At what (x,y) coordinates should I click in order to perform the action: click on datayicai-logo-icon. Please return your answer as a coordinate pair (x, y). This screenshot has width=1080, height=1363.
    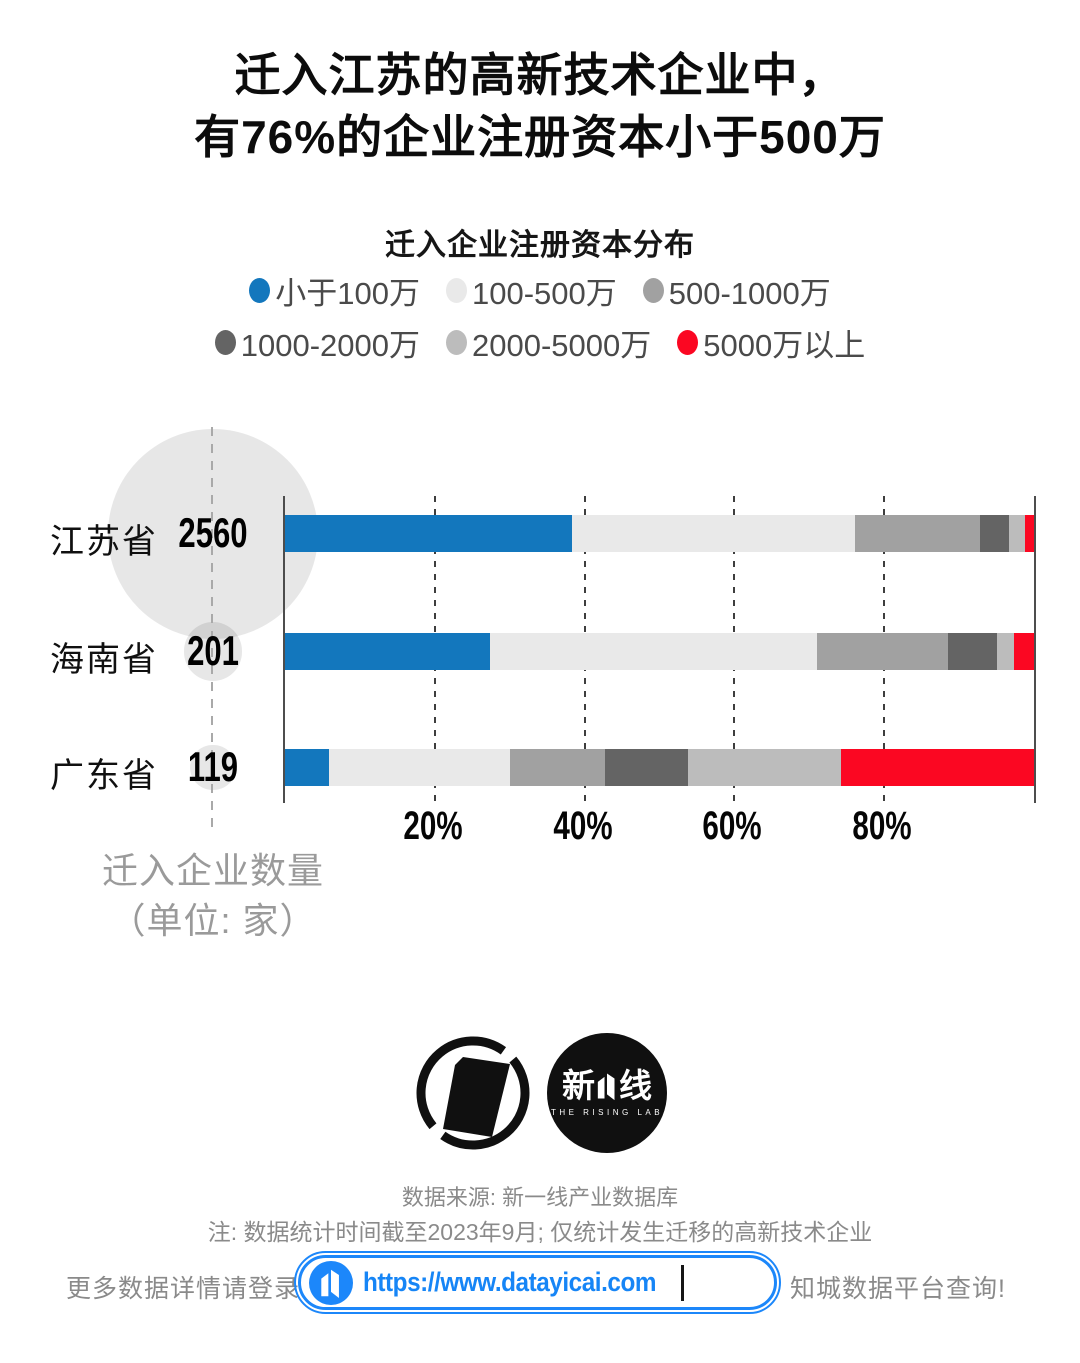
    Looking at the image, I should click on (331, 1282).